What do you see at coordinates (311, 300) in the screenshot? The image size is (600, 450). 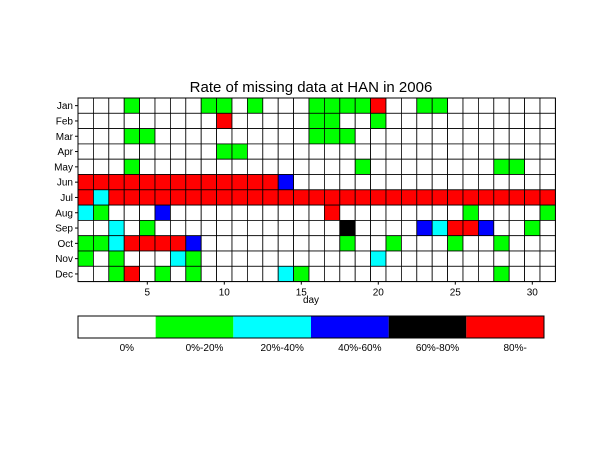 I see `x-axis-label: day` at bounding box center [311, 300].